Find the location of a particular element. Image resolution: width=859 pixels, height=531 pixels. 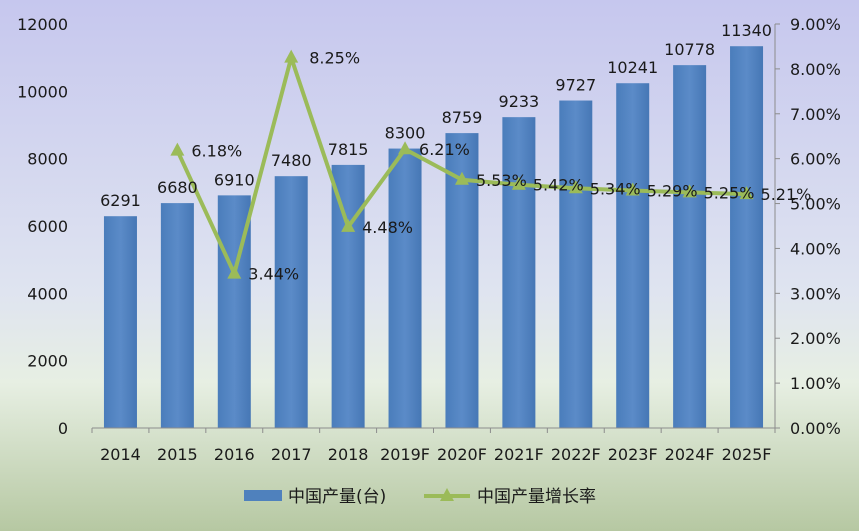

bar-2024F is located at coordinates (690, 247).